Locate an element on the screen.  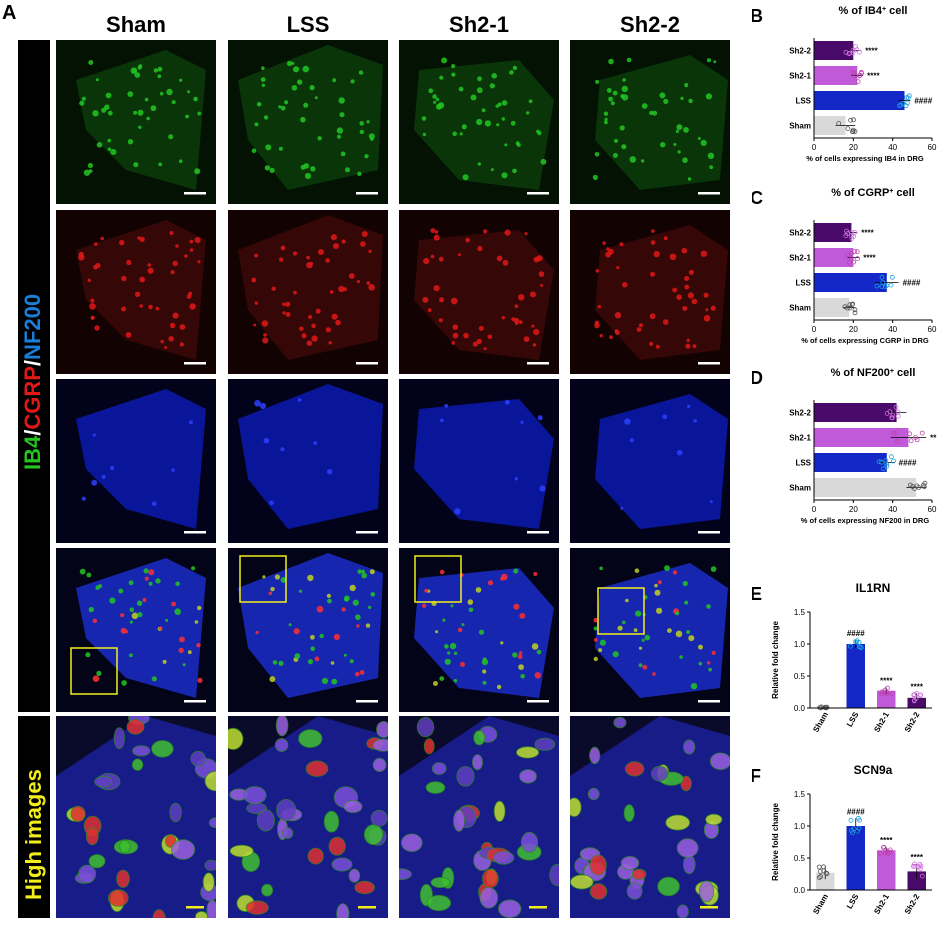
panel-label-c: C is located at coordinates (757, 198).